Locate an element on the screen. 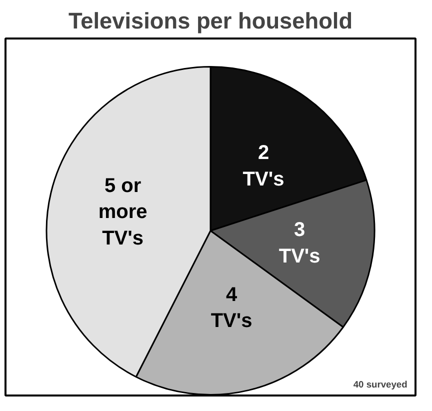 This screenshot has width=432, height=411. chart-title: Televisions per household is located at coordinates (210, 21).